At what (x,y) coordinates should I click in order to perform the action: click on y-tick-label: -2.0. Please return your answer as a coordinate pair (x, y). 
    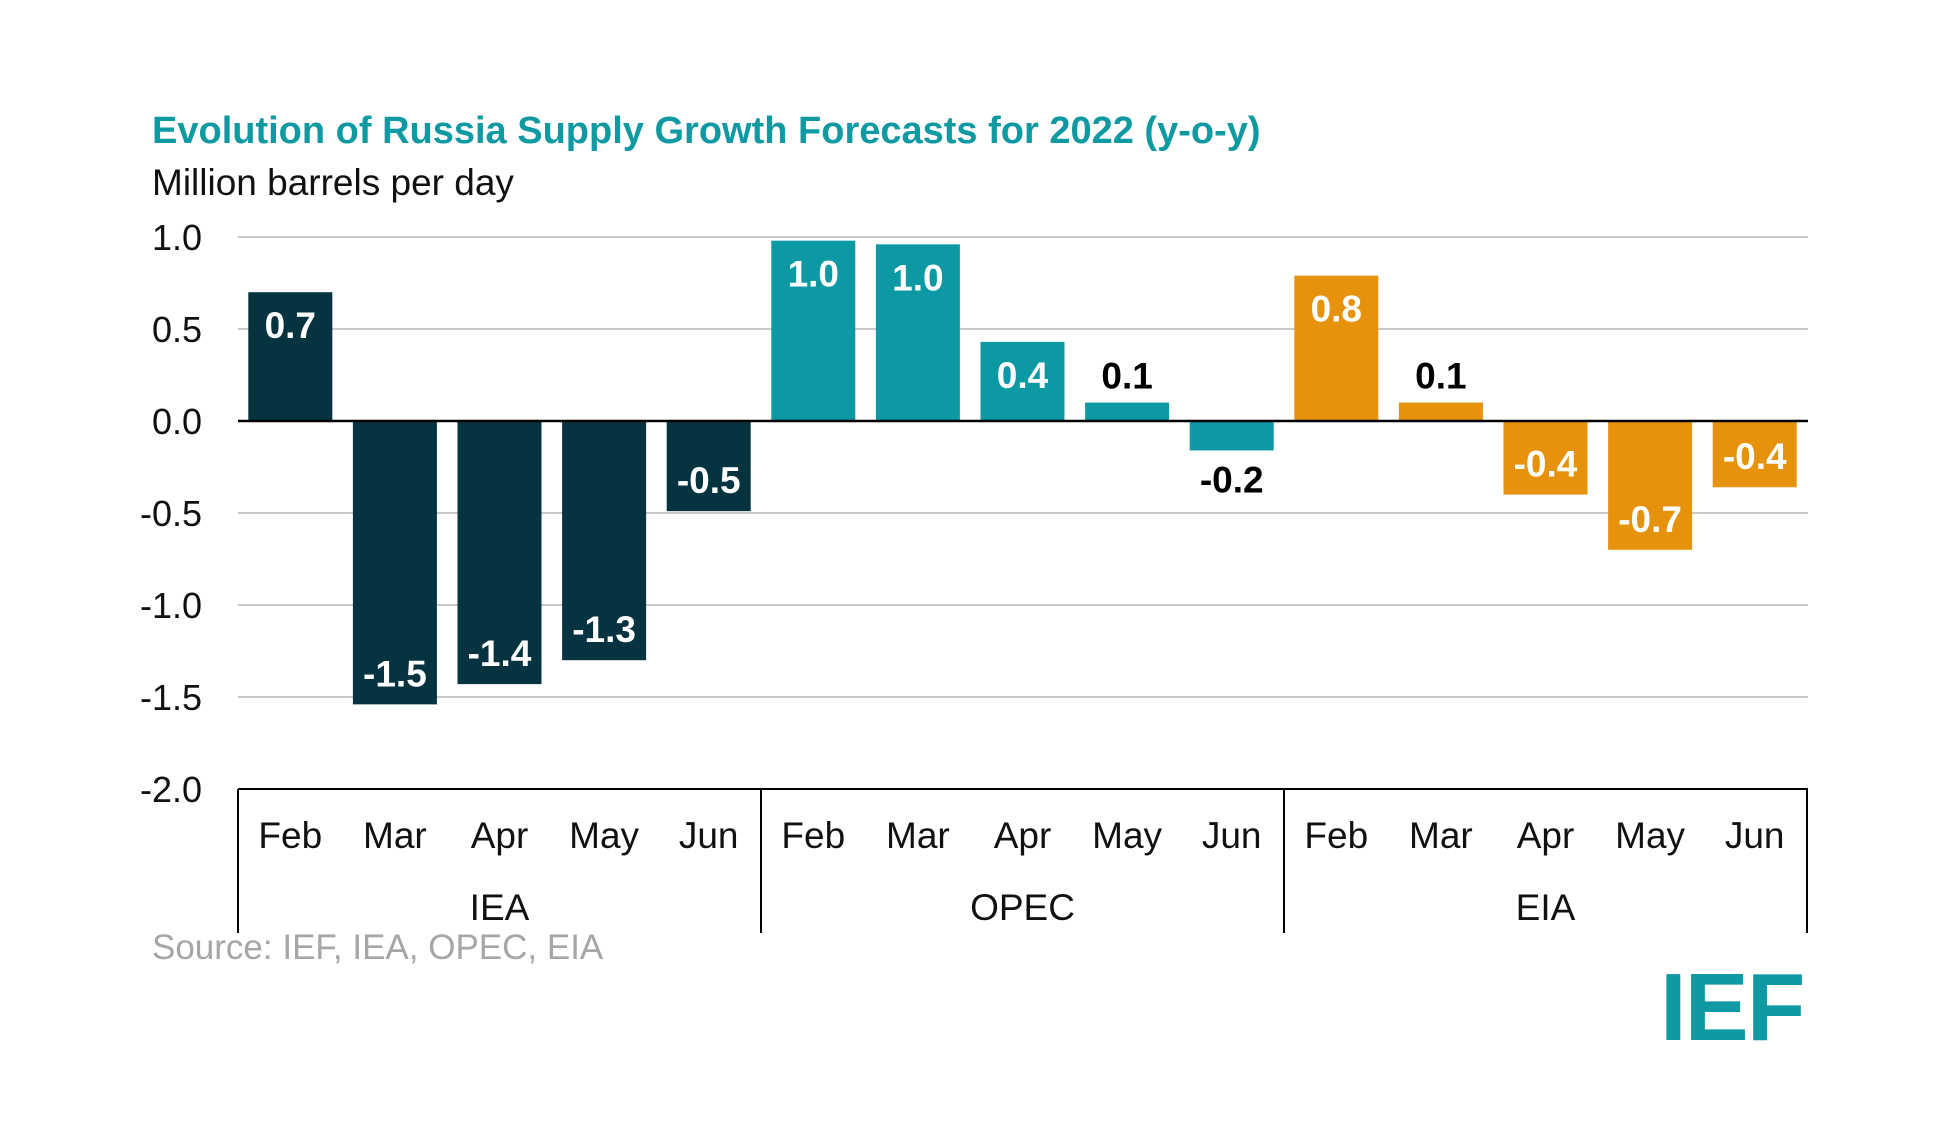
    Looking at the image, I should click on (171, 789).